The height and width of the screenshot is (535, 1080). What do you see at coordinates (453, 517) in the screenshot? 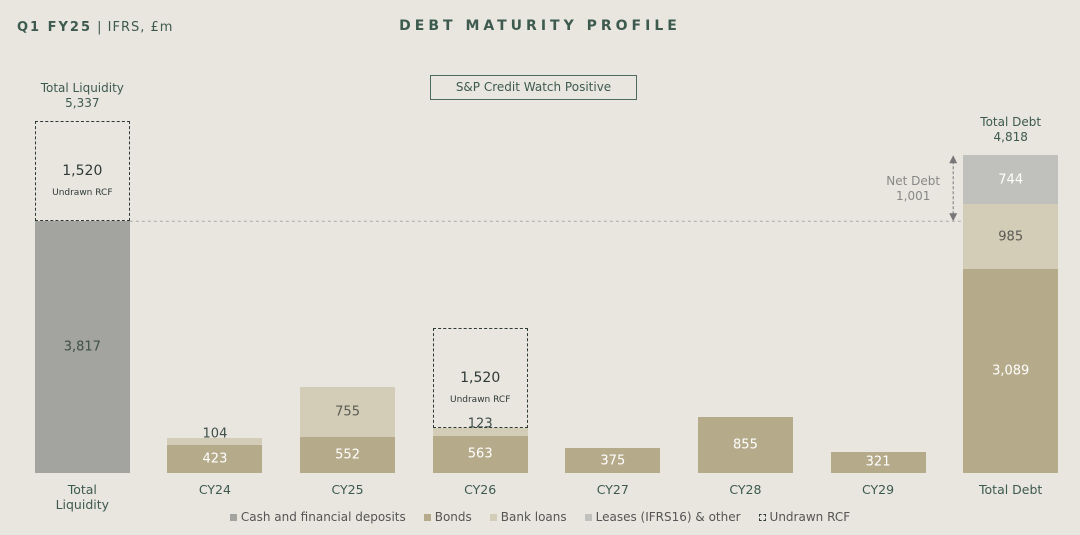
I see `legend-label: Bonds` at bounding box center [453, 517].